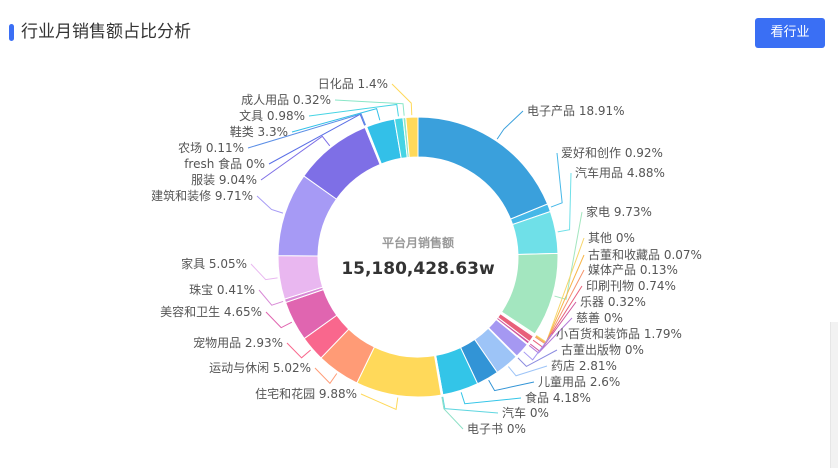  What do you see at coordinates (224, 163) in the screenshot?
I see `slice-label-25: fresh 食品 0%` at bounding box center [224, 163].